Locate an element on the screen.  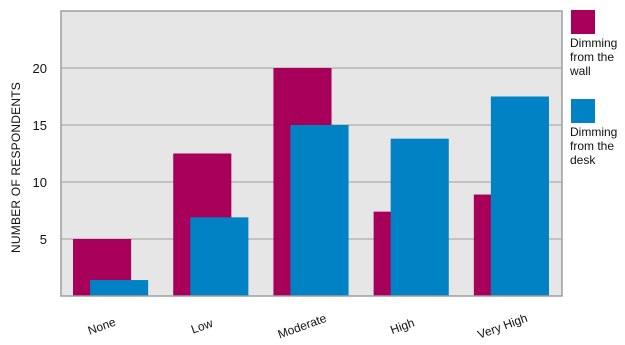
x-category-label: Moderate is located at coordinates (302, 326).